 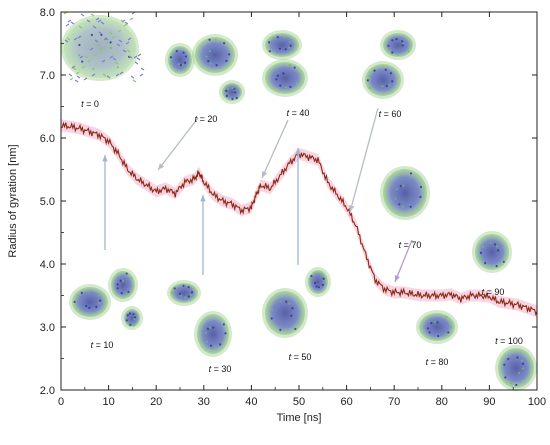 What do you see at coordinates (204, 402) in the screenshot?
I see `x-tick-label: 30` at bounding box center [204, 402].